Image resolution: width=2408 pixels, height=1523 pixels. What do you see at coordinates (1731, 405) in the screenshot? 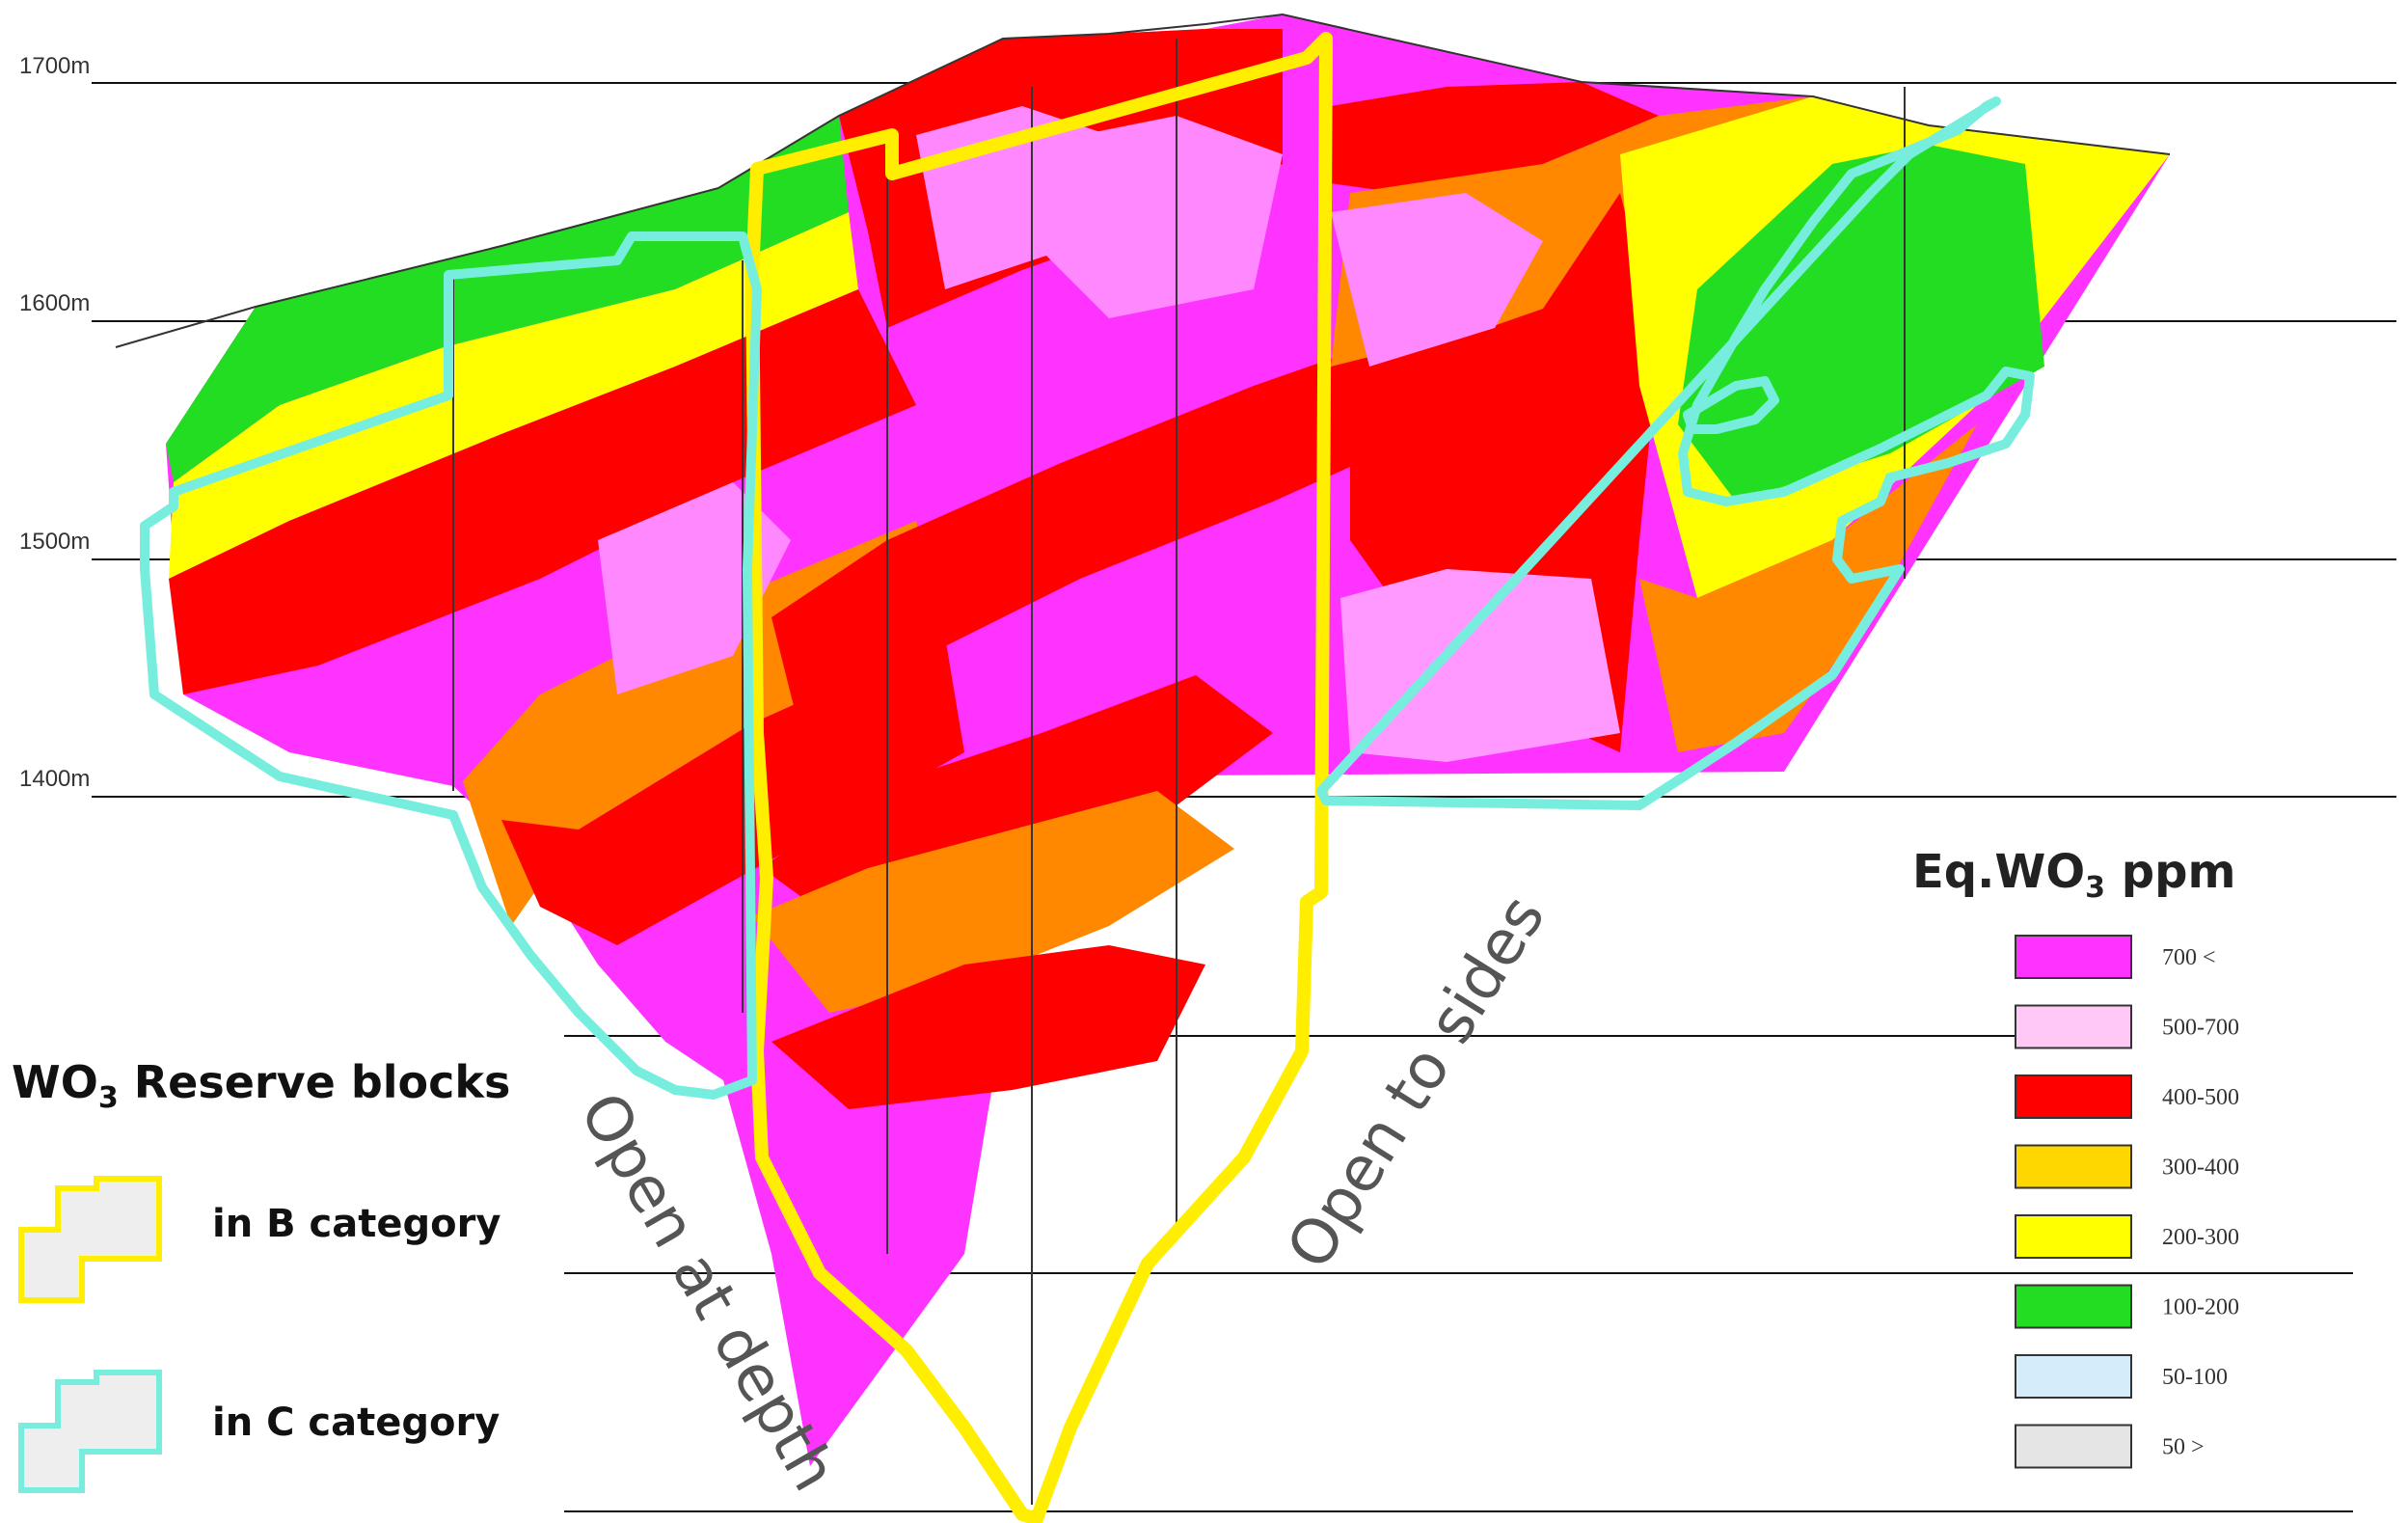
I see `reserve-block-c-inner-loop` at bounding box center [1731, 405].